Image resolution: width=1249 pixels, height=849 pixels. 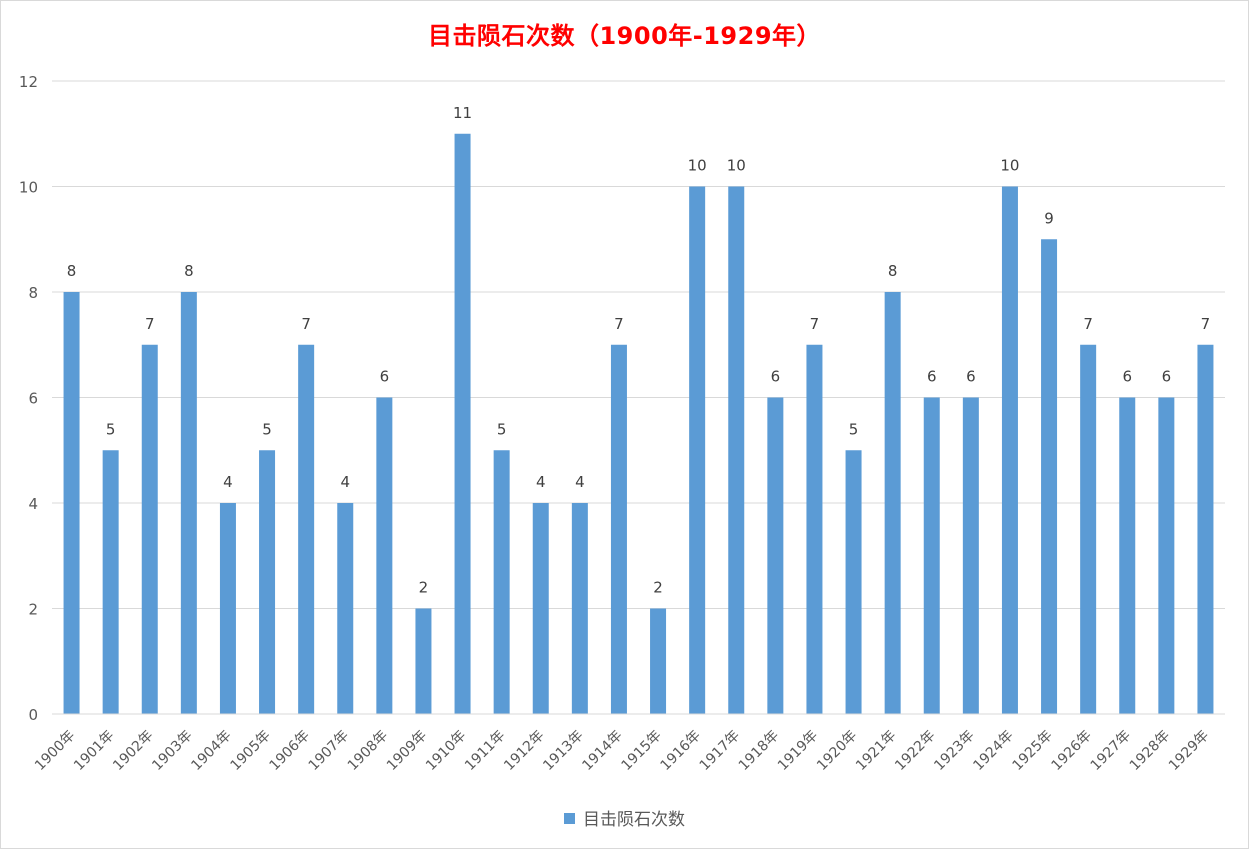 What do you see at coordinates (837, 751) in the screenshot?
I see `x-tick-label: 1920年` at bounding box center [837, 751].